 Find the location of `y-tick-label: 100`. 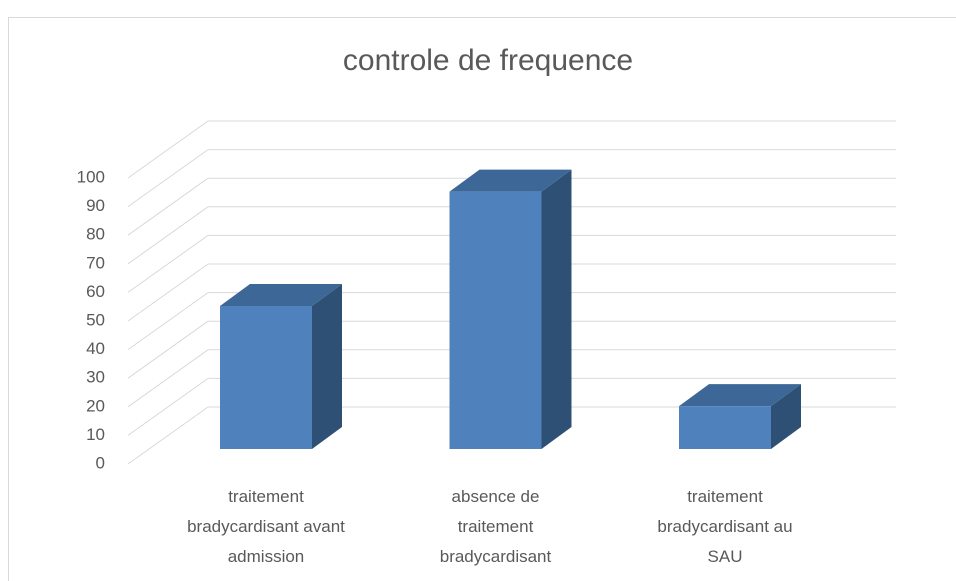

y-tick-label: 100 is located at coordinates (91, 176).